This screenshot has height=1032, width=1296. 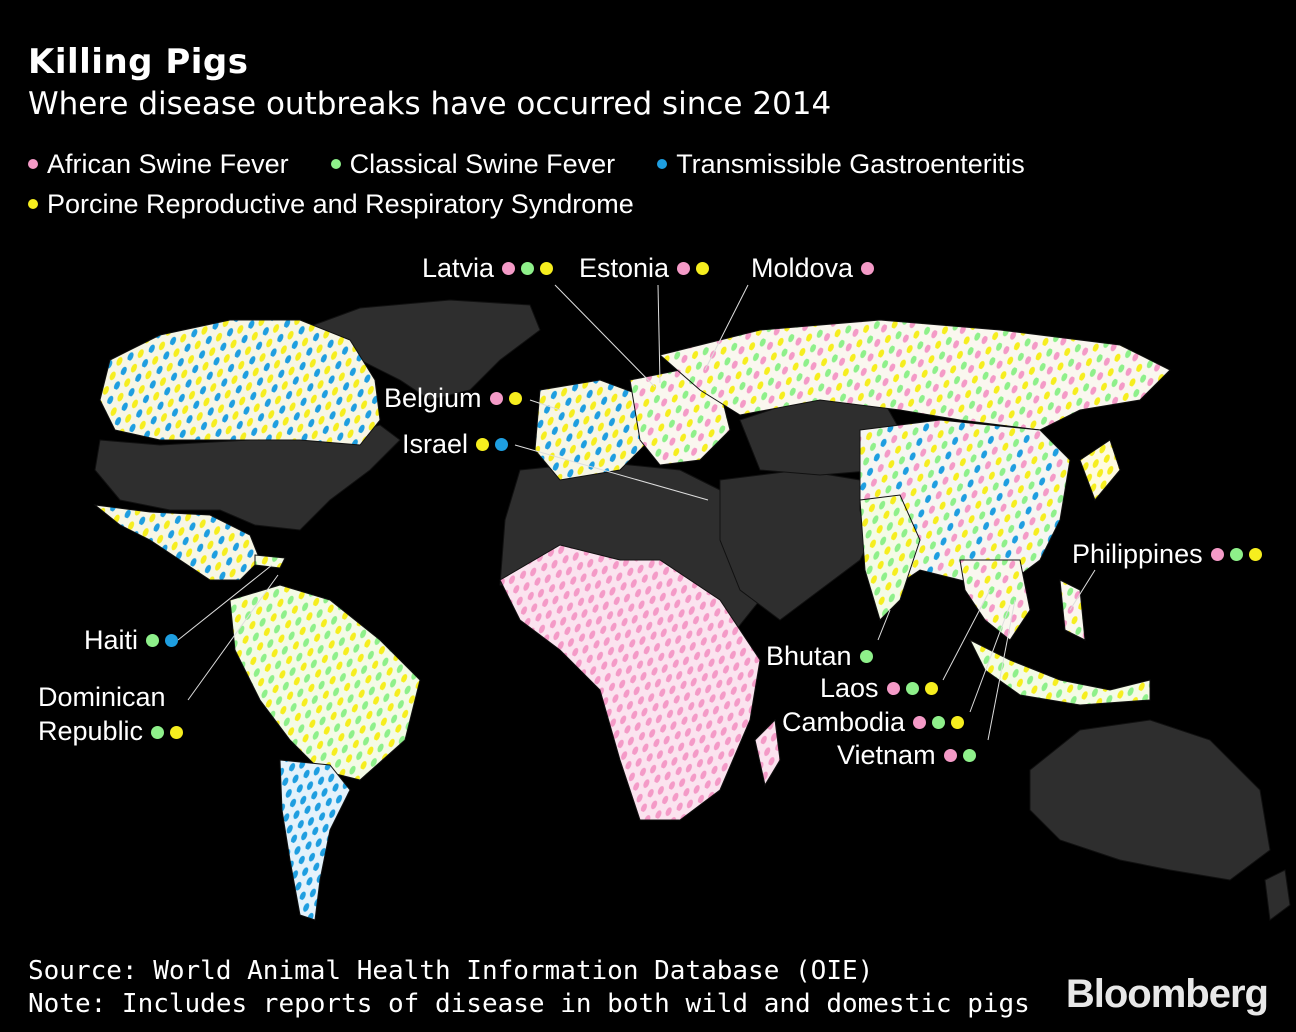 I want to click on callout-laos: Laos, so click(x=879, y=688).